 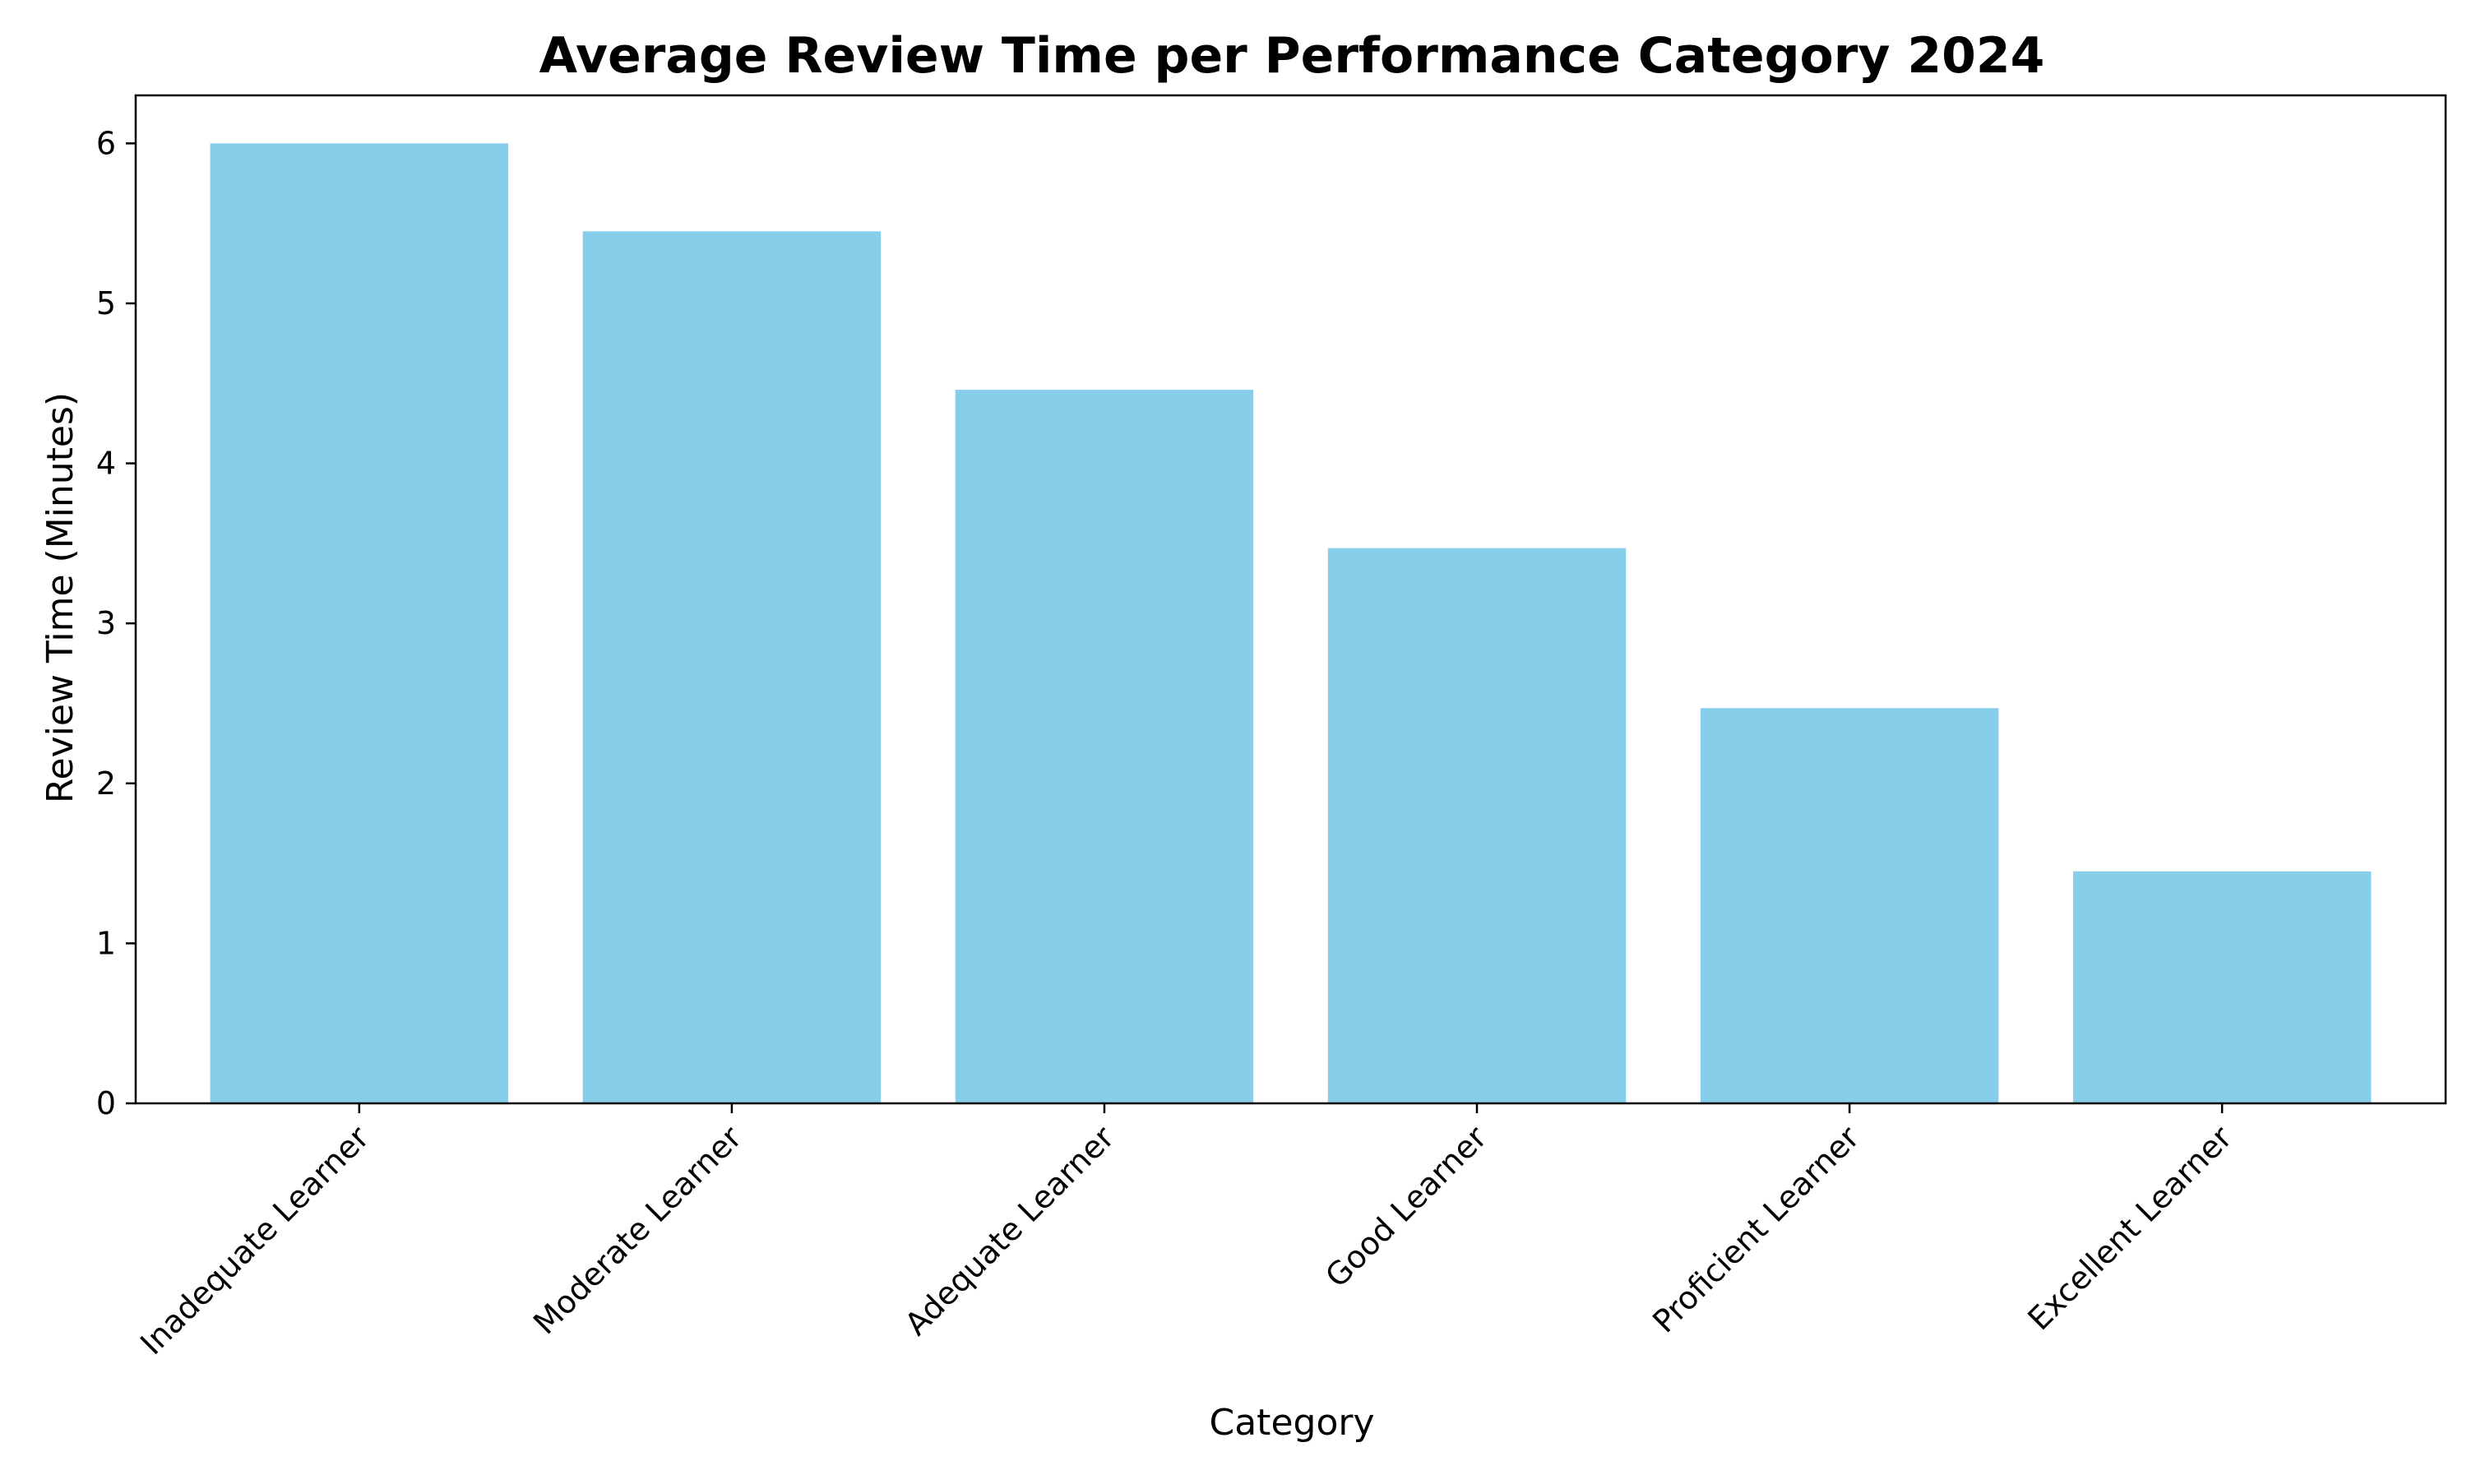 What do you see at coordinates (106, 1103) in the screenshot?
I see `y-tick-label: 0` at bounding box center [106, 1103].